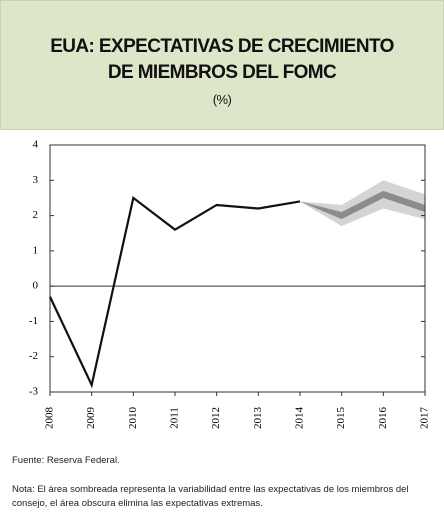  What do you see at coordinates (33, 321) in the screenshot?
I see `y-tick-label: -1` at bounding box center [33, 321].